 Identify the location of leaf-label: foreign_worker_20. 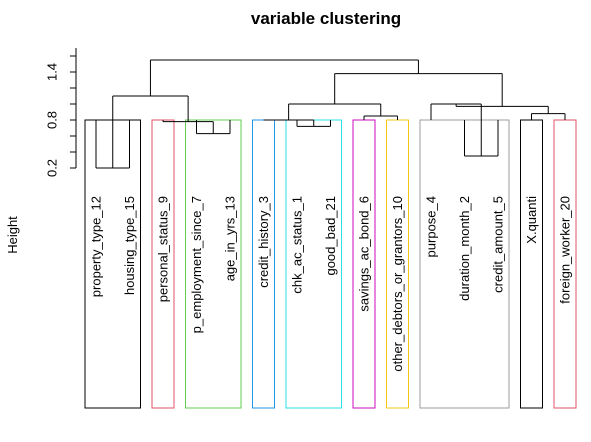
(565, 250).